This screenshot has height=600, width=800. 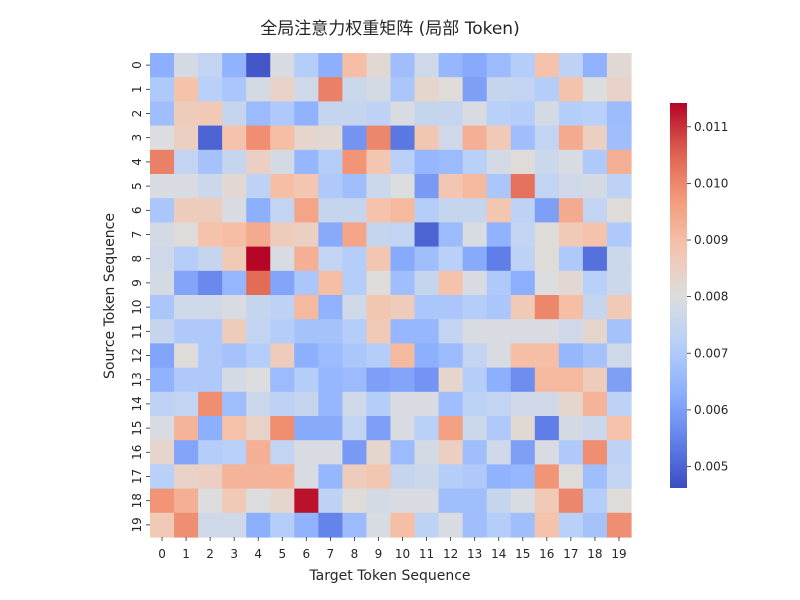 I want to click on x-tick-label: 6, so click(x=307, y=554).